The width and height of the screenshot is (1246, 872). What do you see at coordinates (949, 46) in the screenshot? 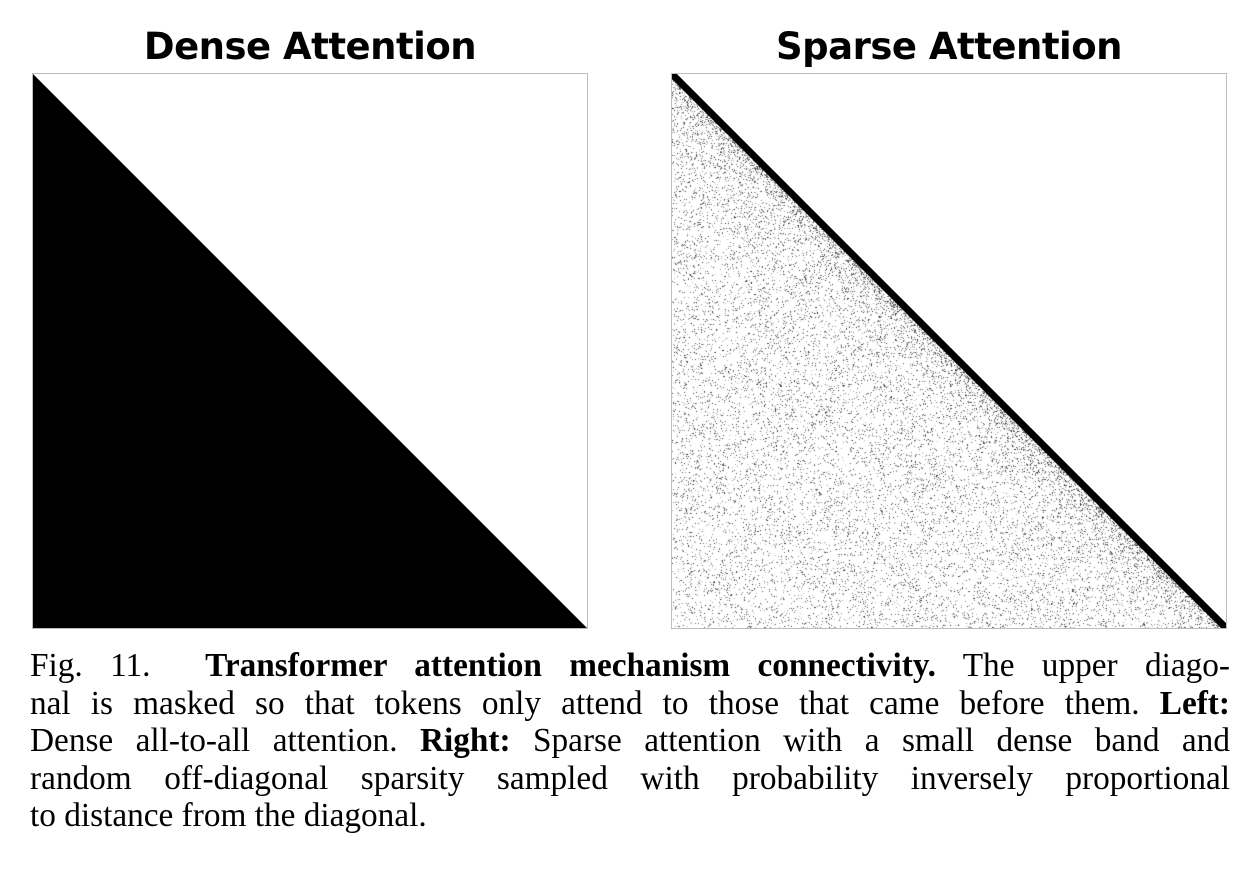
I see `sparse-attention-title: Sparse Attention` at bounding box center [949, 46].